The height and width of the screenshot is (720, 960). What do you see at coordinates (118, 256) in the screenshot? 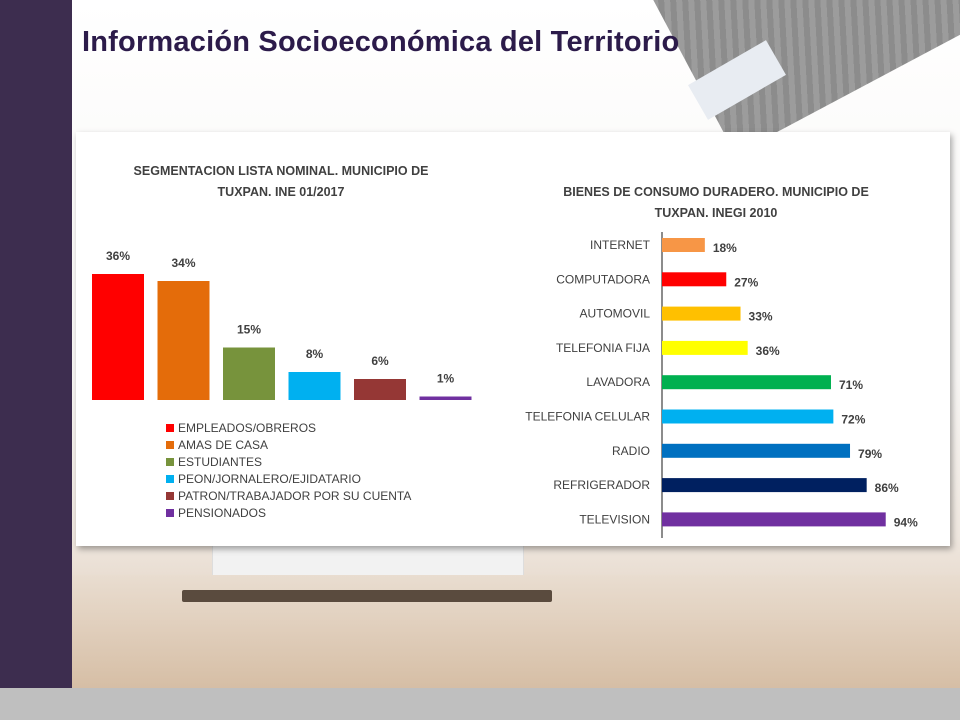
I see `left-bar-label-empleados-obreros: 36%` at bounding box center [118, 256].